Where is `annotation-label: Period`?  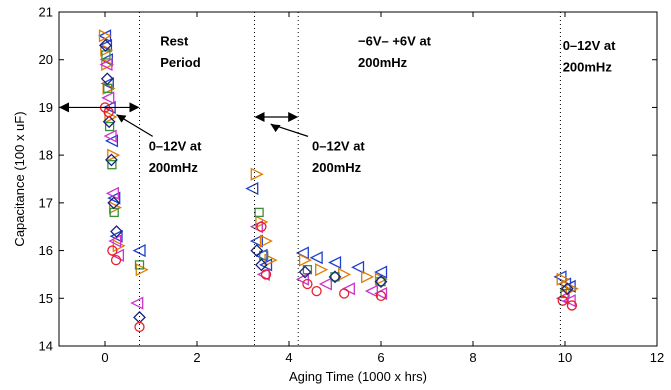 annotation-label: Period is located at coordinates (180, 62).